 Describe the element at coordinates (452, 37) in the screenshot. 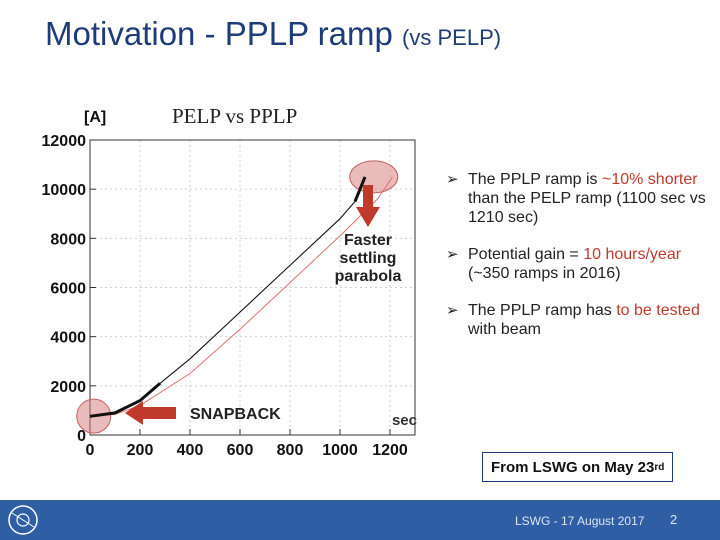

I see `slide-title-sub: (vs PELP)` at that location.